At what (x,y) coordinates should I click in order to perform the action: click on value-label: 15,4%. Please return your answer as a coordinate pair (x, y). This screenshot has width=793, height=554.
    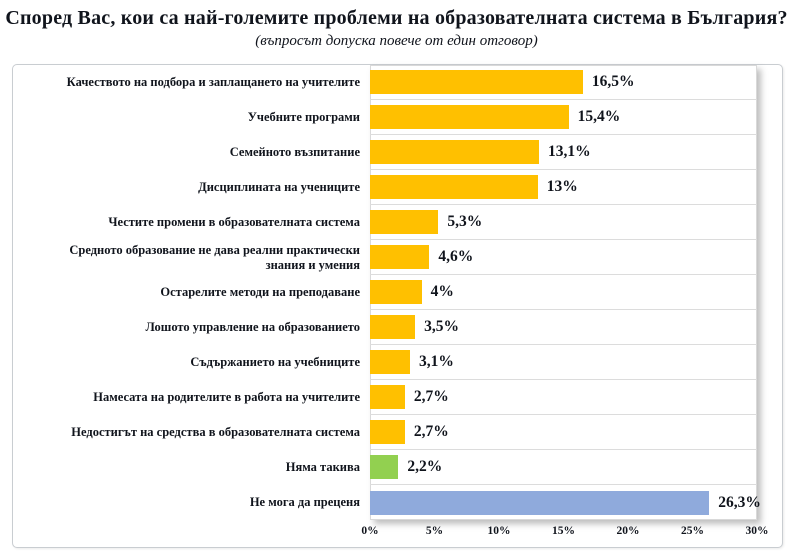
    Looking at the image, I should click on (599, 116).